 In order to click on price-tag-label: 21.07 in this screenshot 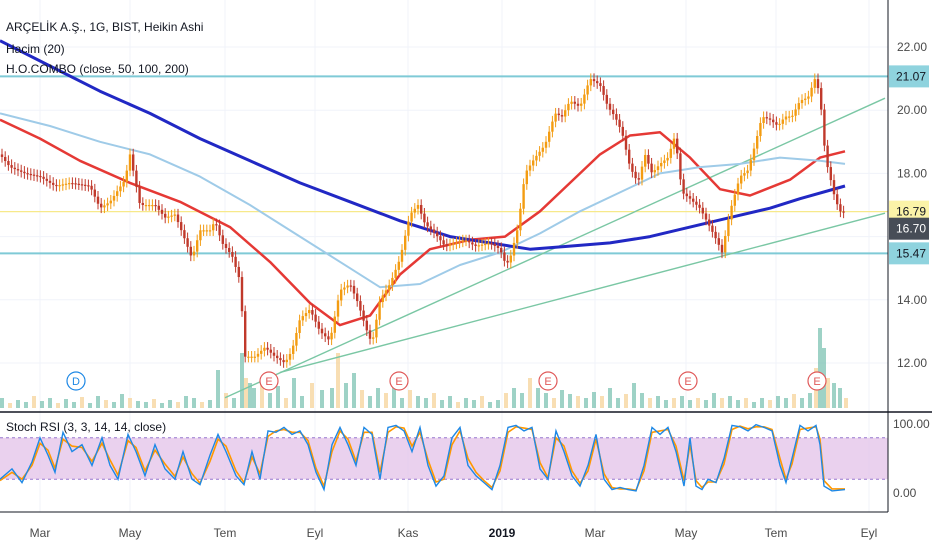, I will do `click(911, 76)`.